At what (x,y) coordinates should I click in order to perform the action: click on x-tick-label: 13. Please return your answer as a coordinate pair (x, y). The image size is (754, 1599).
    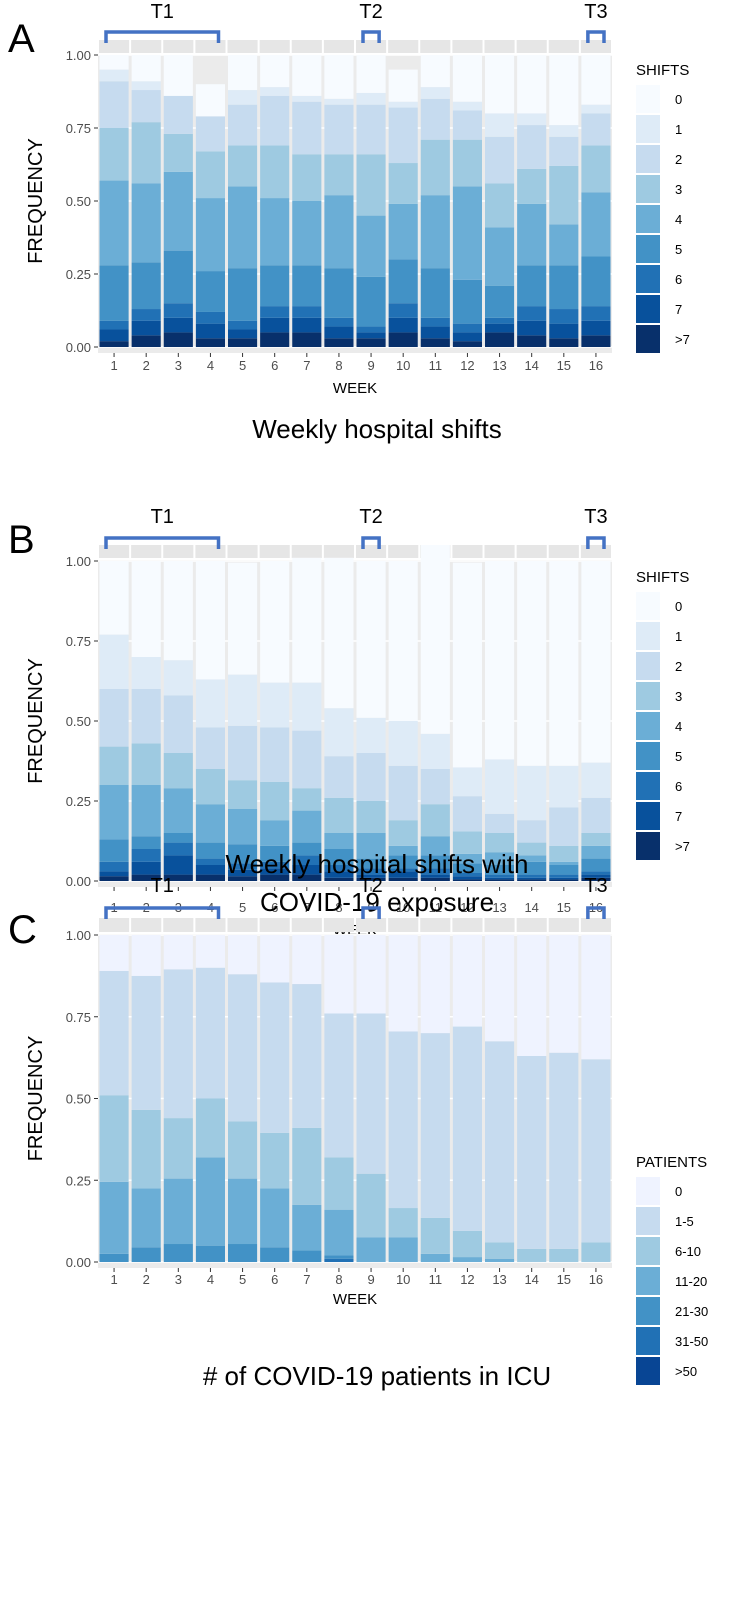
    Looking at the image, I should click on (499, 1279).